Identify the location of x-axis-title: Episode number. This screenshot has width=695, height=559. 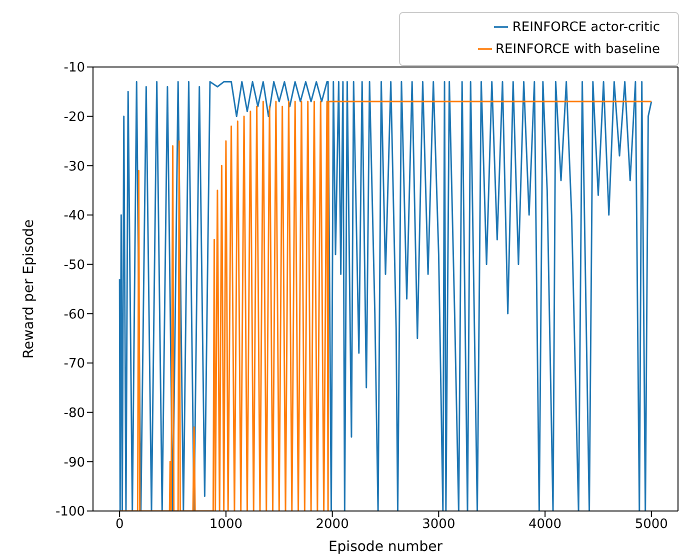
(385, 547).